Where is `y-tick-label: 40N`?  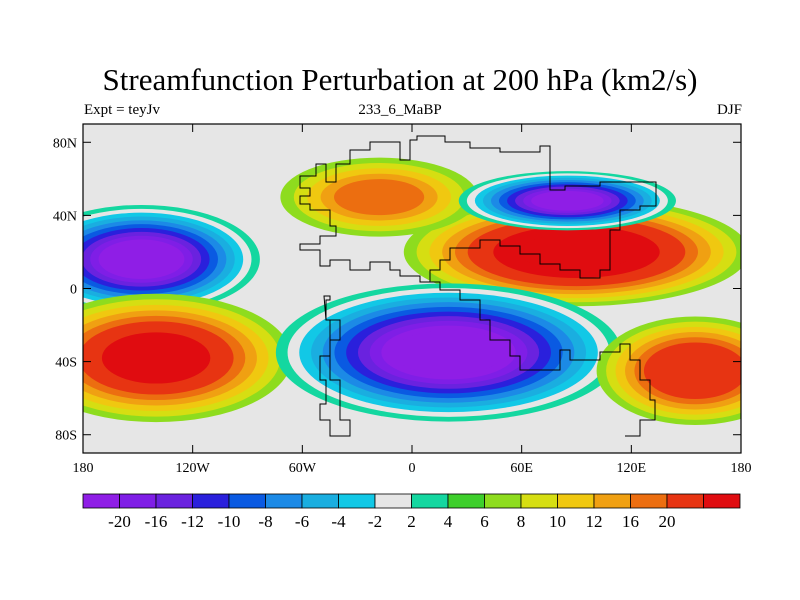
y-tick-label: 40N is located at coordinates (65, 216).